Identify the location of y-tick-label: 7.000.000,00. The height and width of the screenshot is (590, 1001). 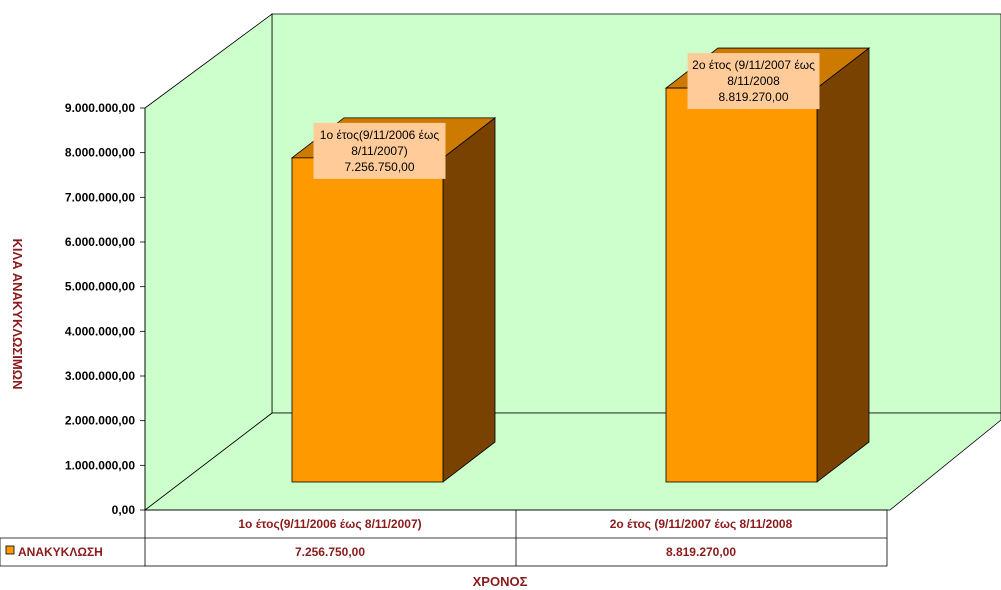
(100, 197).